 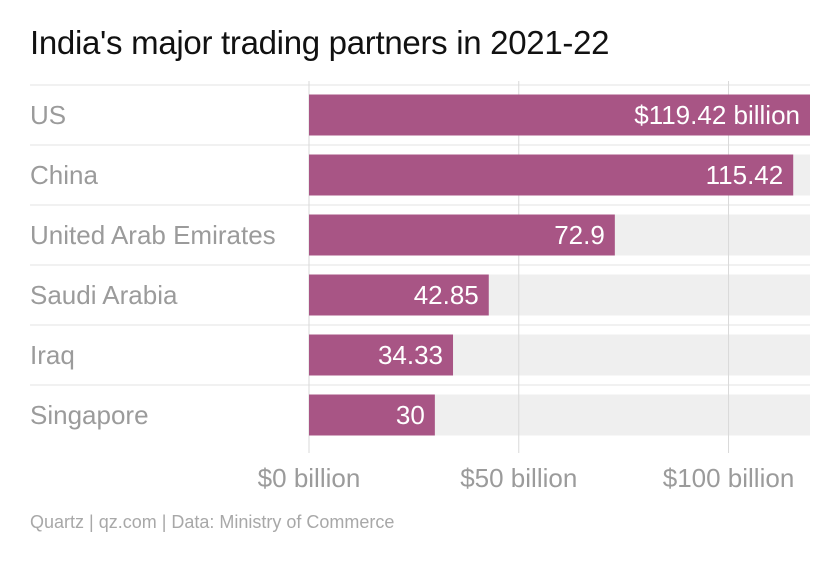 I want to click on value-label: 30, so click(x=410, y=415).